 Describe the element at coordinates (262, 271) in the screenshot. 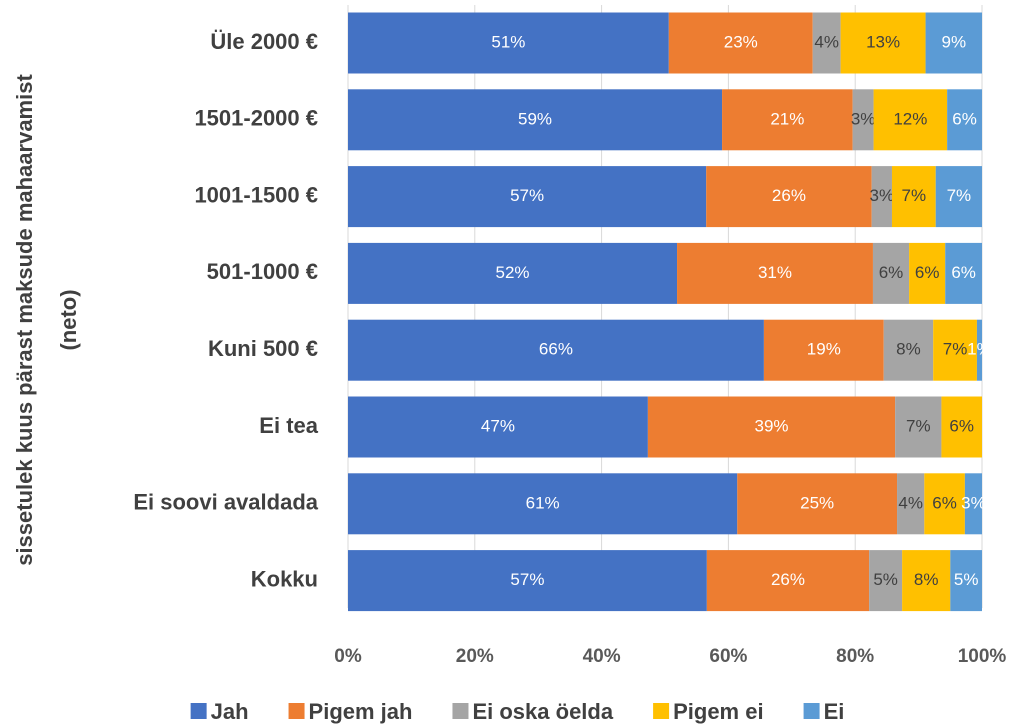

I see `y-tick-label: 501-1000 €` at that location.